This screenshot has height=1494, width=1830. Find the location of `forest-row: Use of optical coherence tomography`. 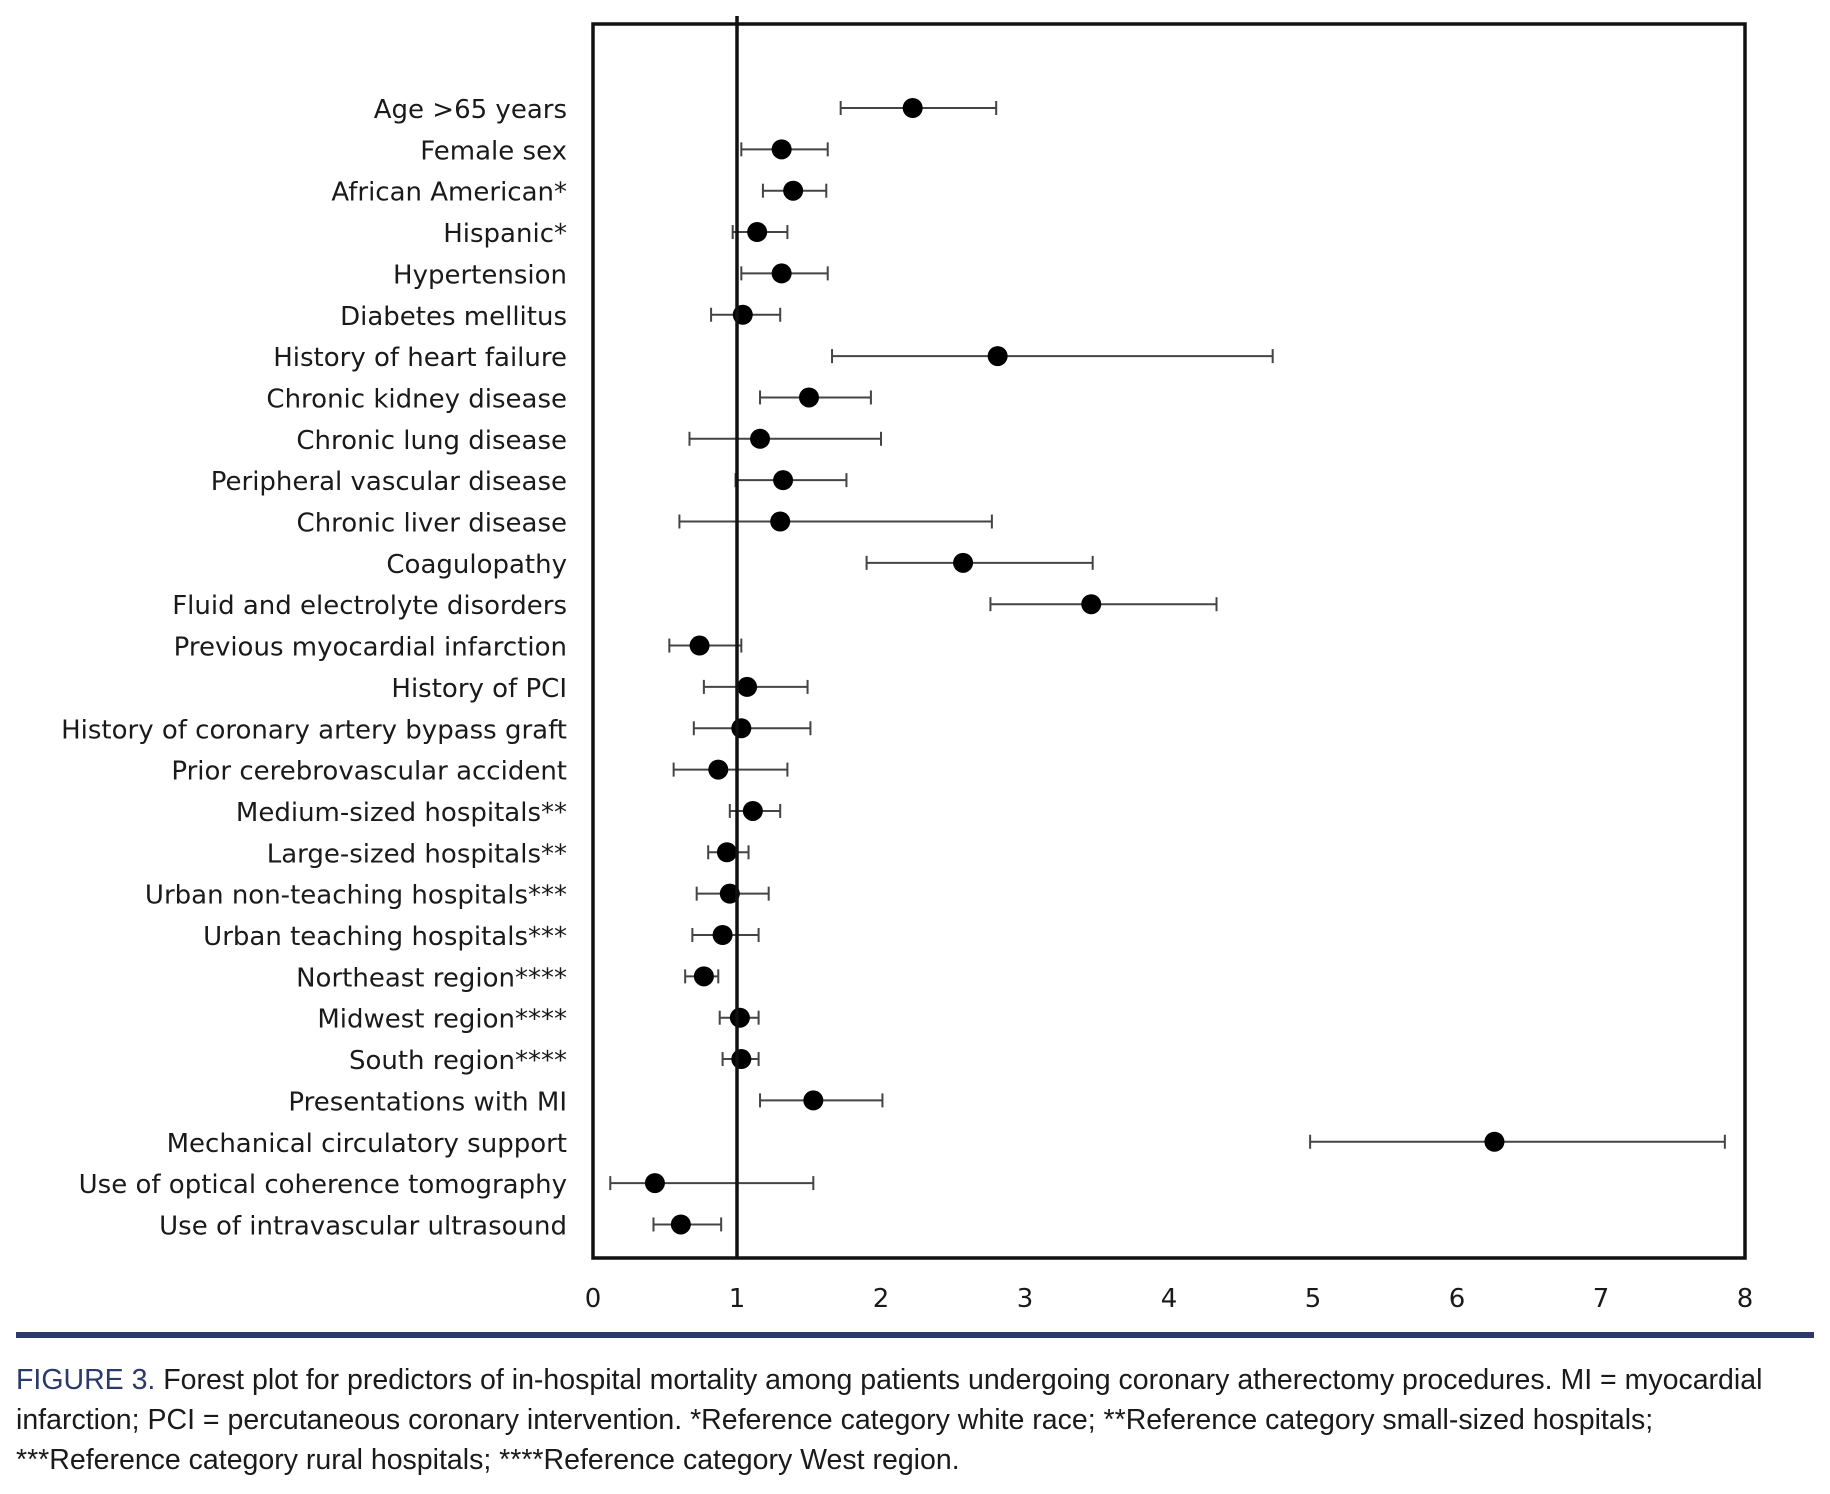

forest-row: Use of optical coherence tomography is located at coordinates (447, 1185).